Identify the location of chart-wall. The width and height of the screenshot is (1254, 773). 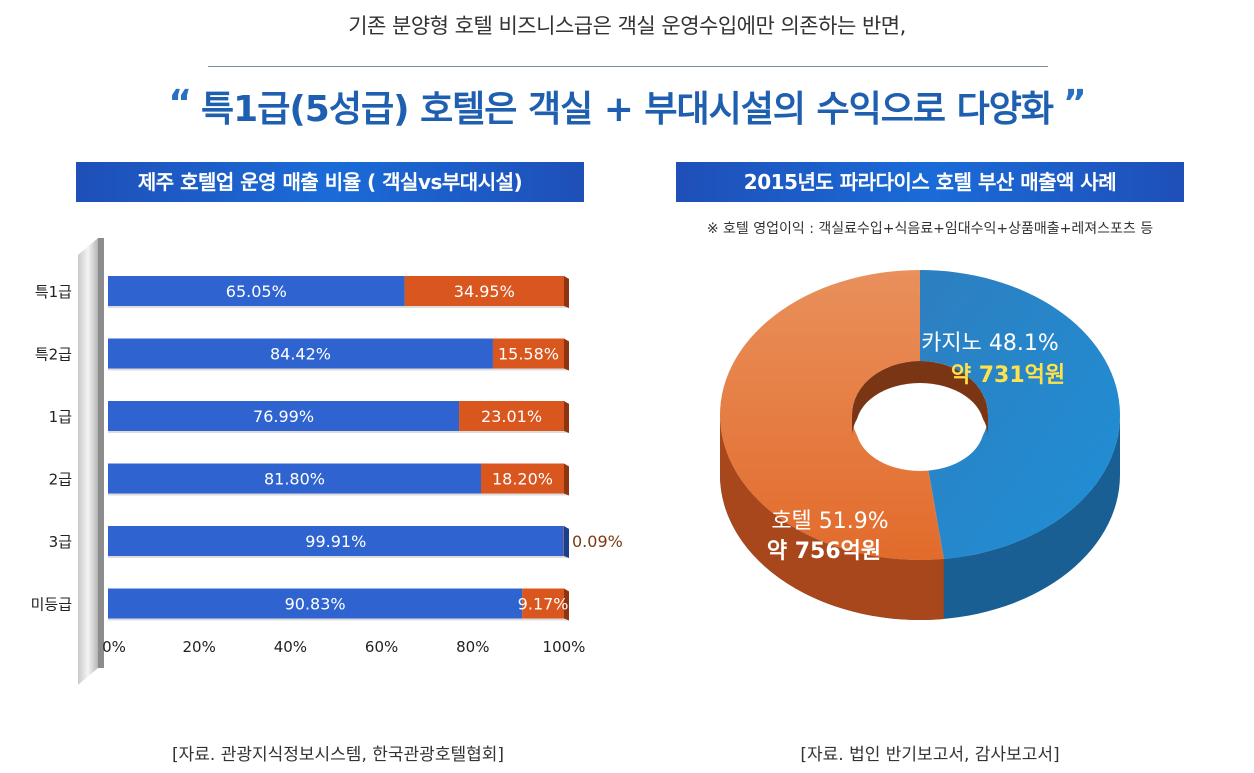
(88, 461).